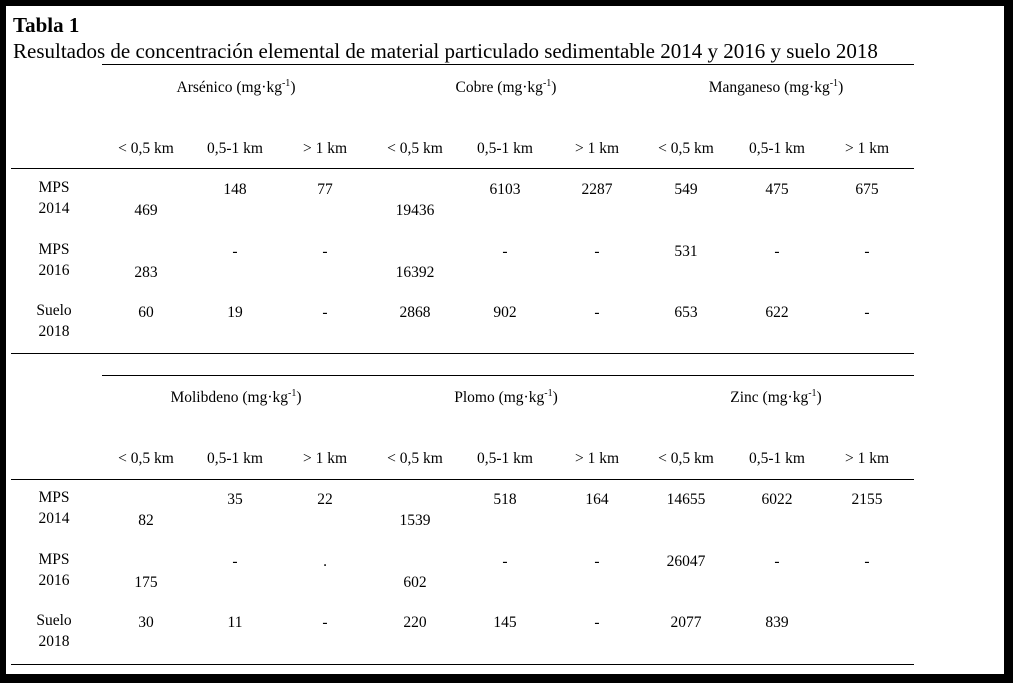 Image resolution: width=1013 pixels, height=683 pixels. I want to click on table-cell: 518, so click(505, 499).